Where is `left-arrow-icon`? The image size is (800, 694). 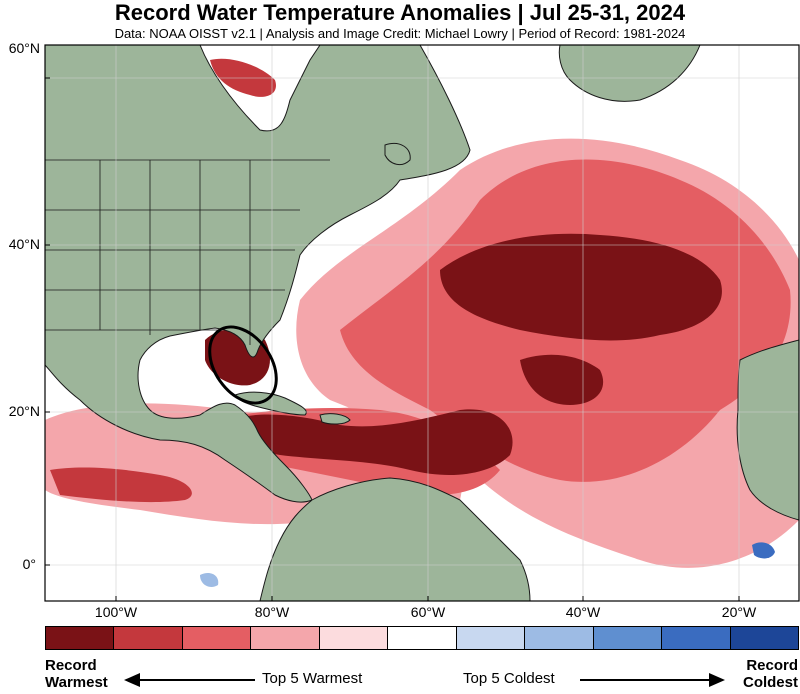 left-arrow-icon is located at coordinates (132, 680).